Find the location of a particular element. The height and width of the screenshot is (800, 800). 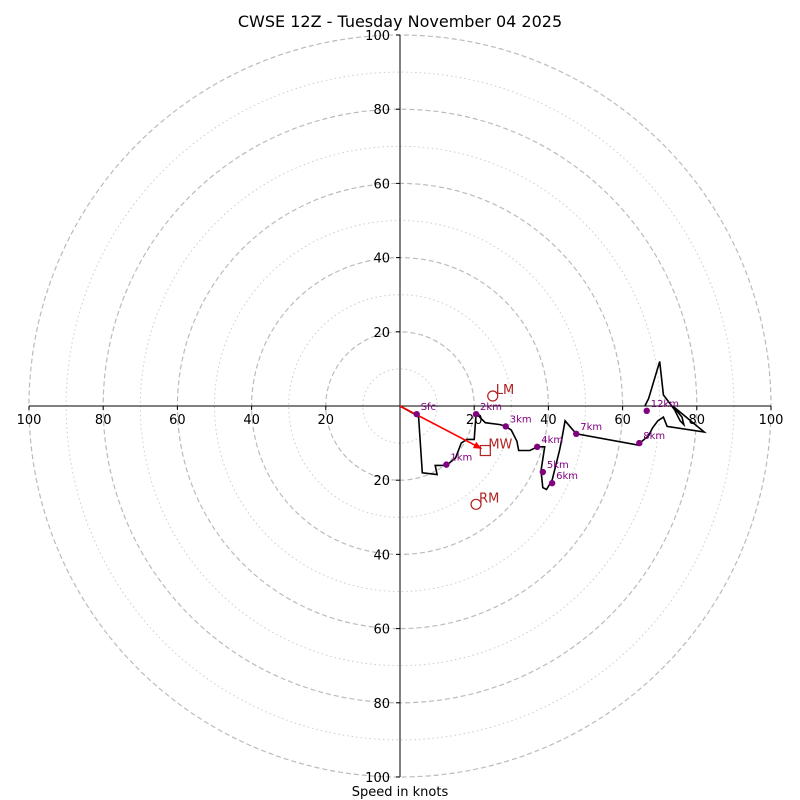

height-marker-label: 12km is located at coordinates (665, 404).